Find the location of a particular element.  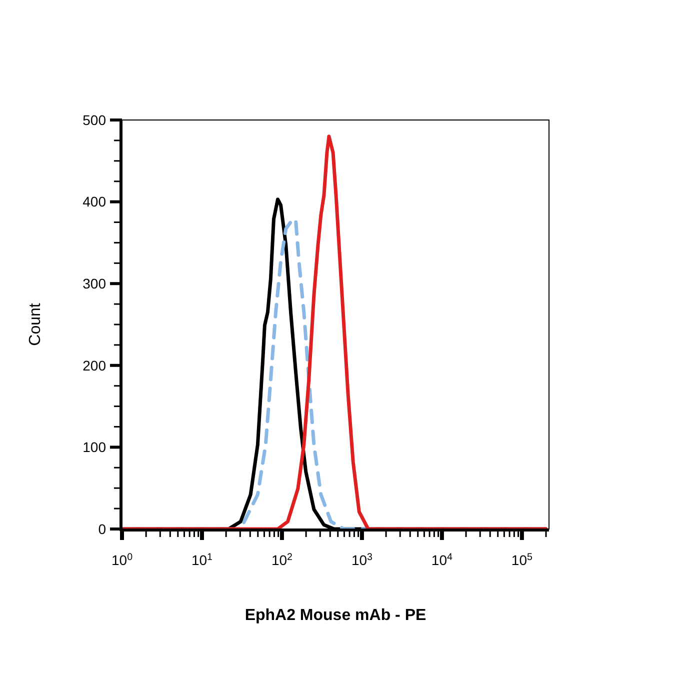

y-tick-label: 500 is located at coordinates (94, 120).